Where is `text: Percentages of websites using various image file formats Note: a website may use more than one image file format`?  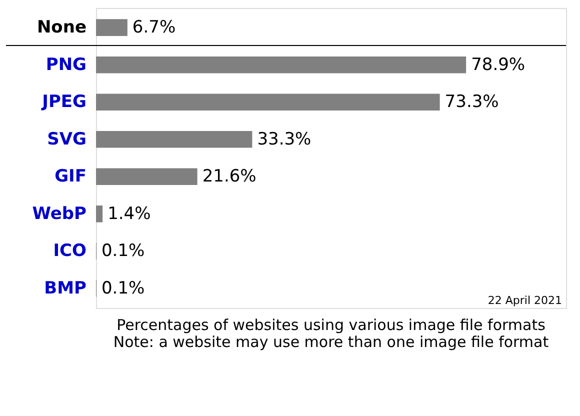 text: Percentages of websites using various image file formats Note: a website may use more than one image file format is located at coordinates (331, 333).